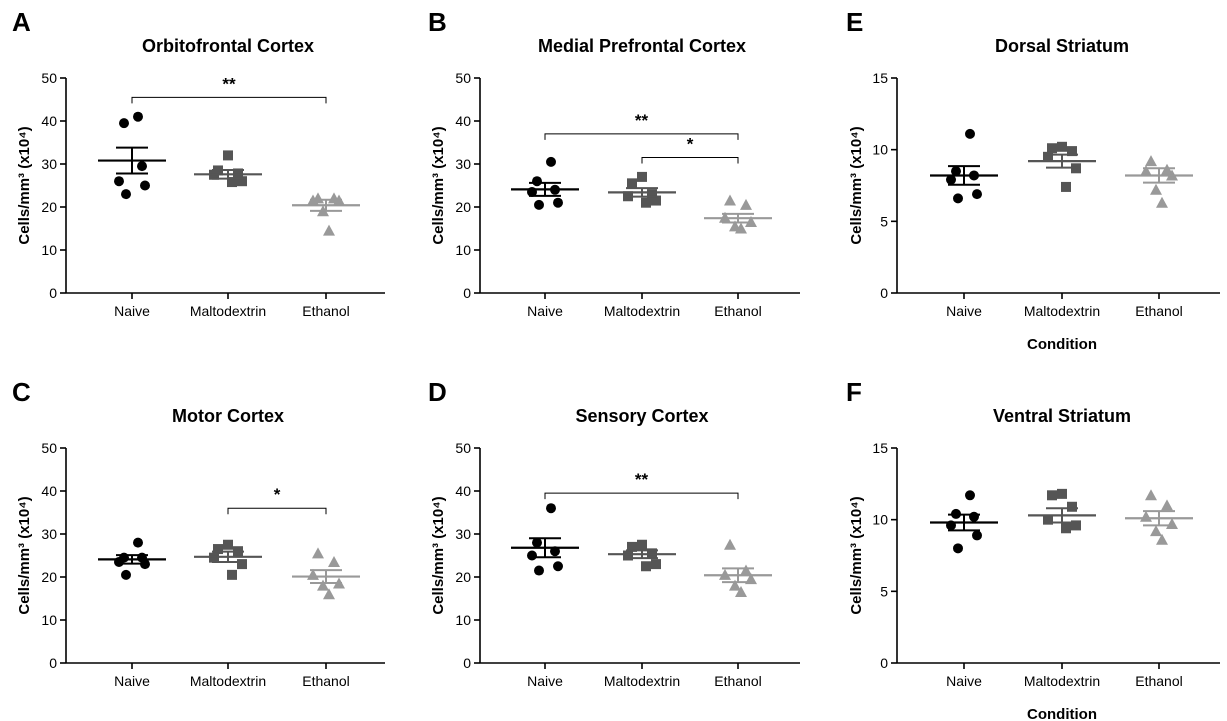  What do you see at coordinates (277, 494) in the screenshot?
I see `significance-label: *` at bounding box center [277, 494].